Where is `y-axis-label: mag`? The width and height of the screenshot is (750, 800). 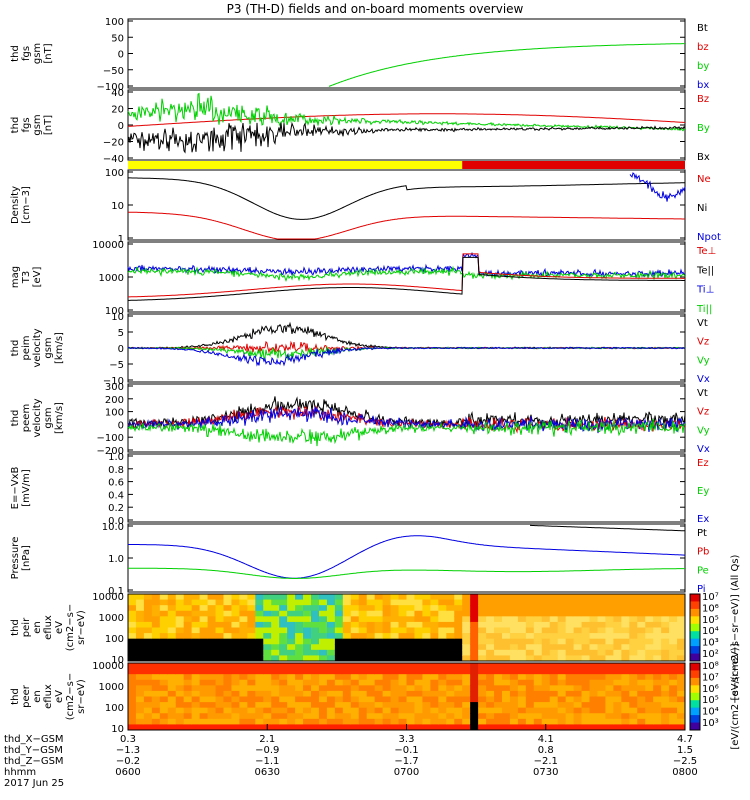 y-axis-label: mag is located at coordinates (15, 277).